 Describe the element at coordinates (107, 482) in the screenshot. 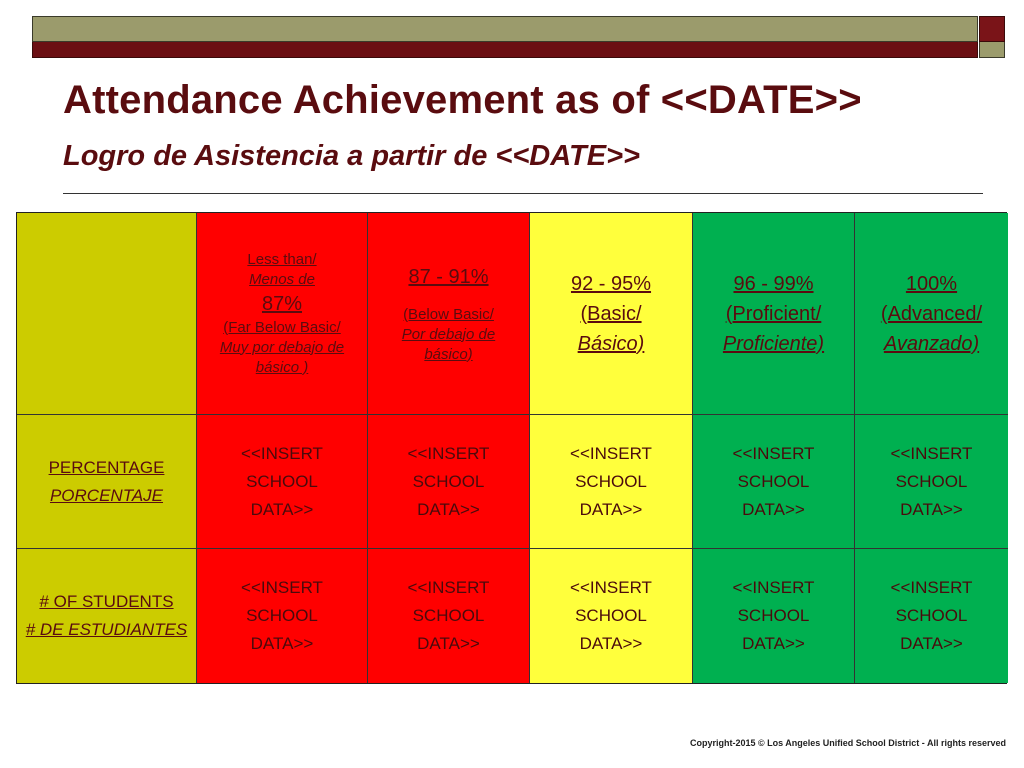

I see `row-label-percentage: PERCENTAGE PORCENTAJE` at that location.